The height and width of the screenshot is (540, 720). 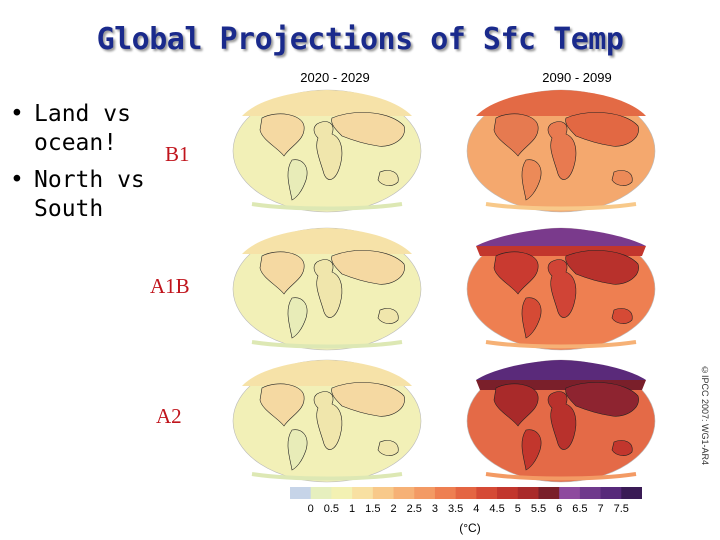 What do you see at coordinates (517, 509) in the screenshot?
I see `colorbar-tick-label: 5` at bounding box center [517, 509].